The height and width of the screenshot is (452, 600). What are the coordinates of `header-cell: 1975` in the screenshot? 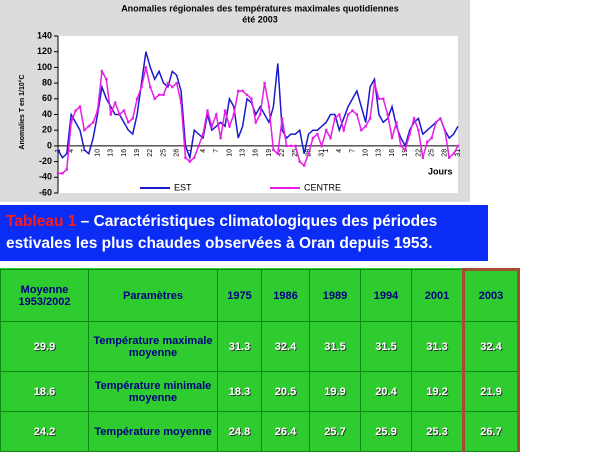 It's located at (239, 295).